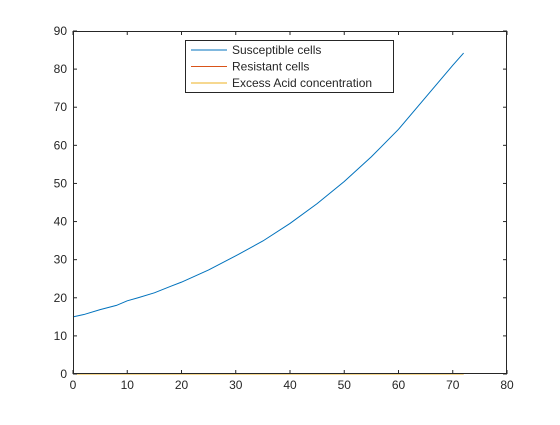  What do you see at coordinates (236, 385) in the screenshot?
I see `x-tick-label: 30` at bounding box center [236, 385].